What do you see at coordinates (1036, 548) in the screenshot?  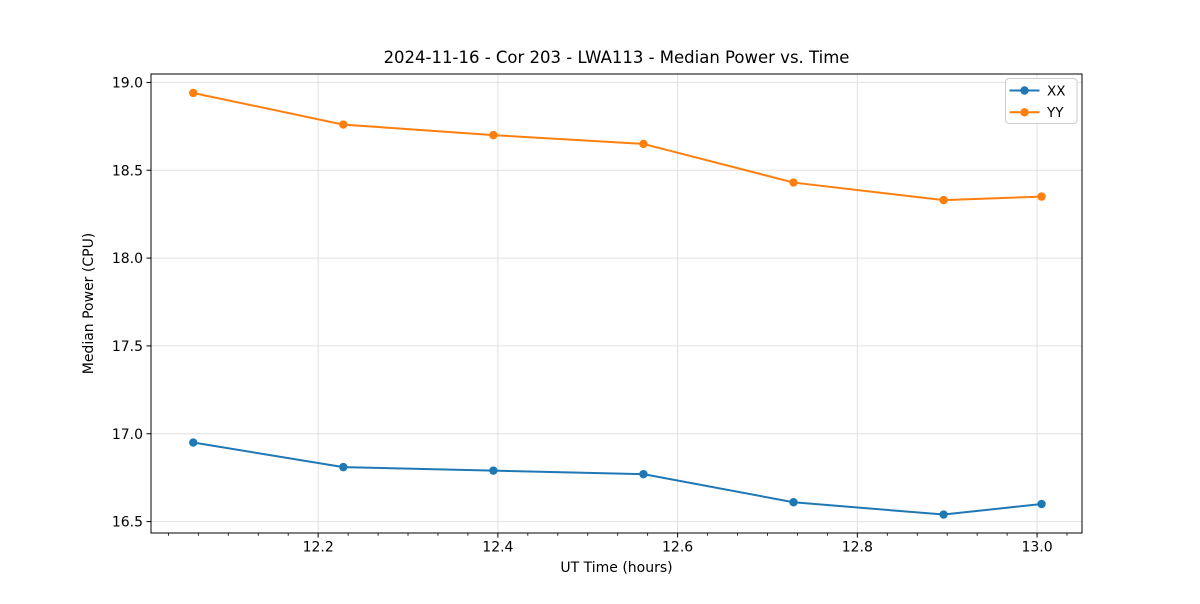 I see `x-tick-label: 13.0` at bounding box center [1036, 548].